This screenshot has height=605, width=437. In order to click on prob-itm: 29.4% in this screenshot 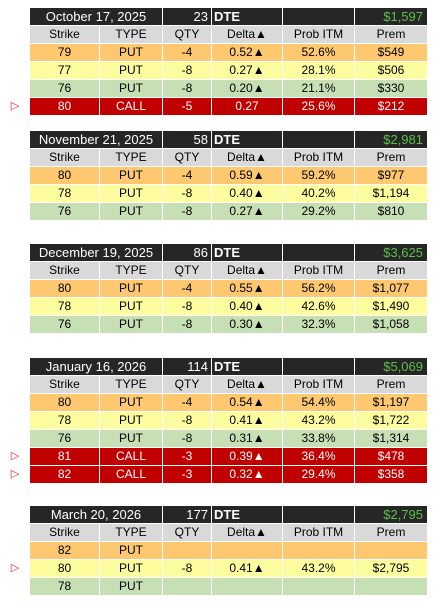, I will do `click(319, 475)`.